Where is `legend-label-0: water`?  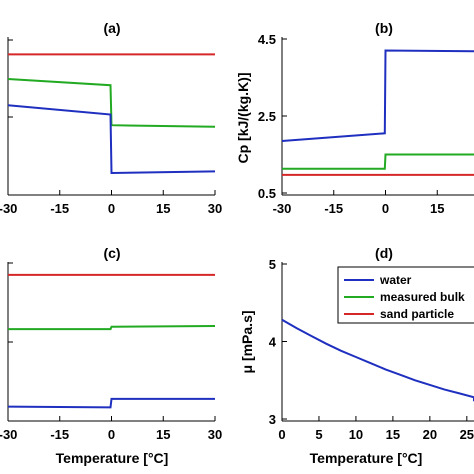 legend-label-0: water is located at coordinates (395, 280).